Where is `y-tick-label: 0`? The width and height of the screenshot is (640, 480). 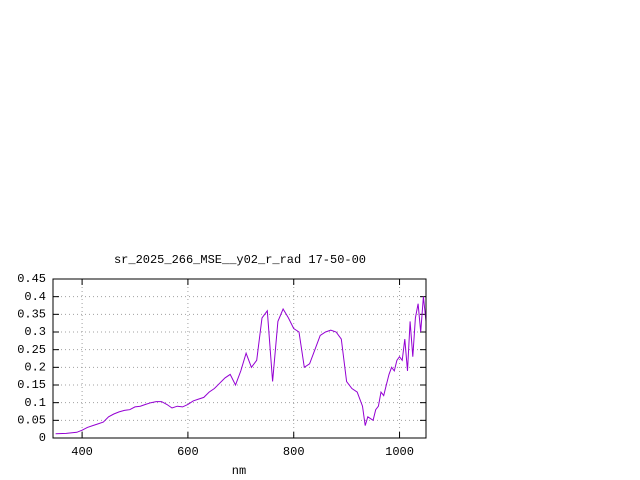 y-tick-label: 0 is located at coordinates (42, 438).